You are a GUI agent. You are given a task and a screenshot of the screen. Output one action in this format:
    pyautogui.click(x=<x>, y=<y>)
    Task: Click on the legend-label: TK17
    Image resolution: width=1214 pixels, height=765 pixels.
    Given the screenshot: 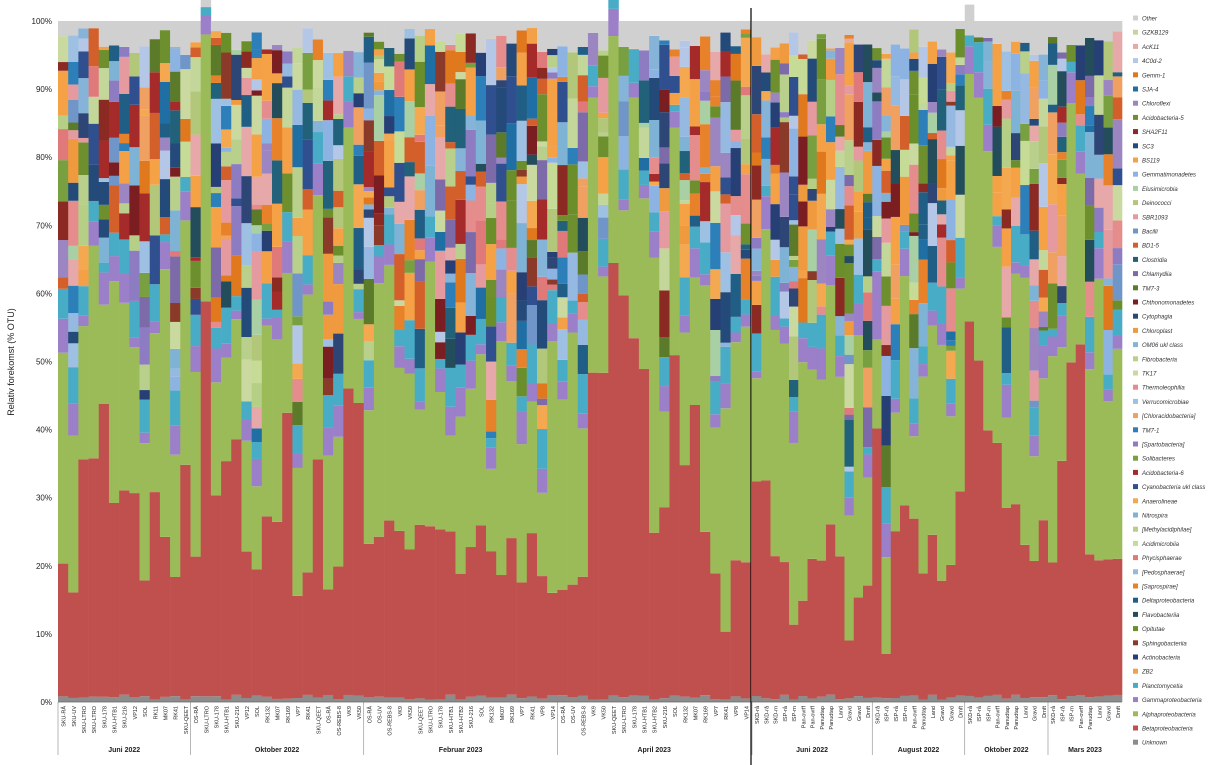 What is the action you would take?
    pyautogui.click(x=1149, y=375)
    